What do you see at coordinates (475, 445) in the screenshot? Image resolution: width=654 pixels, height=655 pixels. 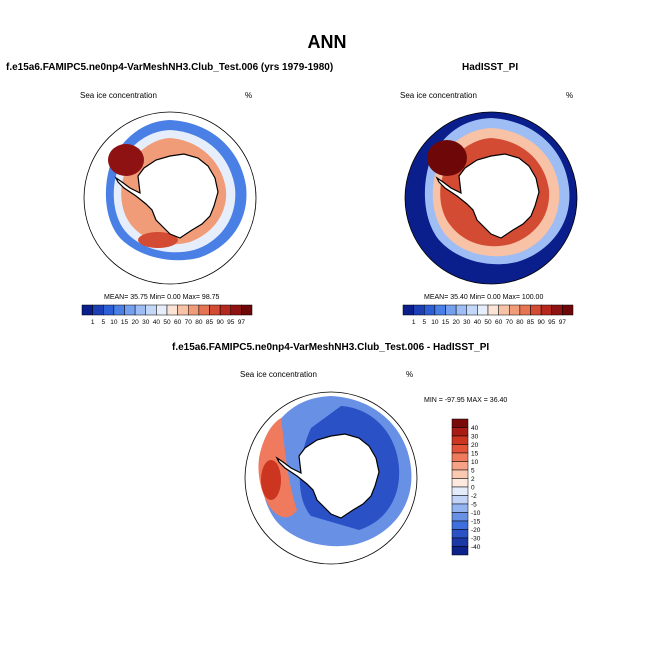 I see `diff-colorbar-tick-label: 20` at bounding box center [475, 445].